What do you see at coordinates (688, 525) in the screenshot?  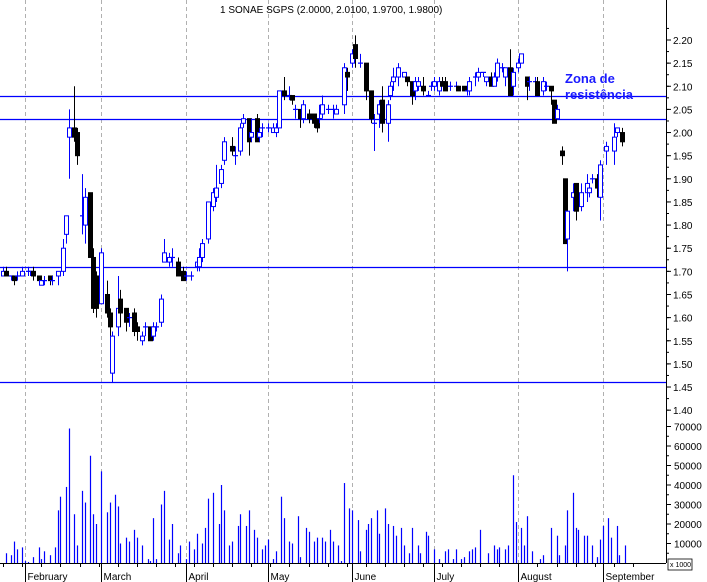 I see `volume-tick-label: 20000` at bounding box center [688, 525].